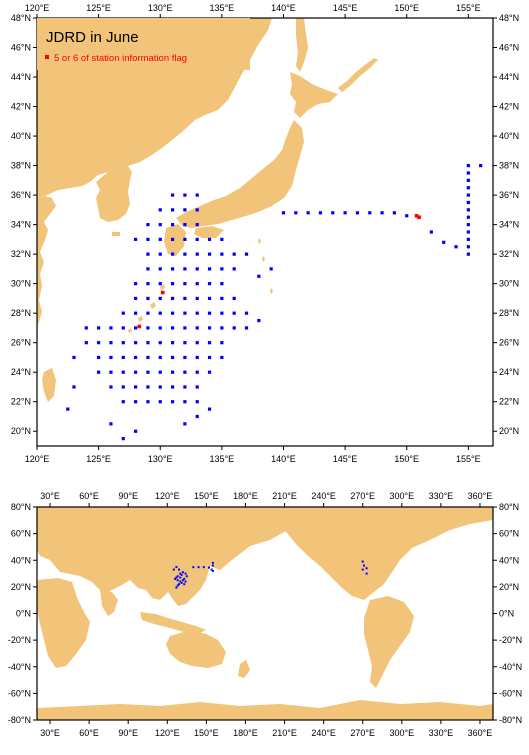  What do you see at coordinates (116, 234) in the screenshot?
I see `jeju-land` at bounding box center [116, 234].